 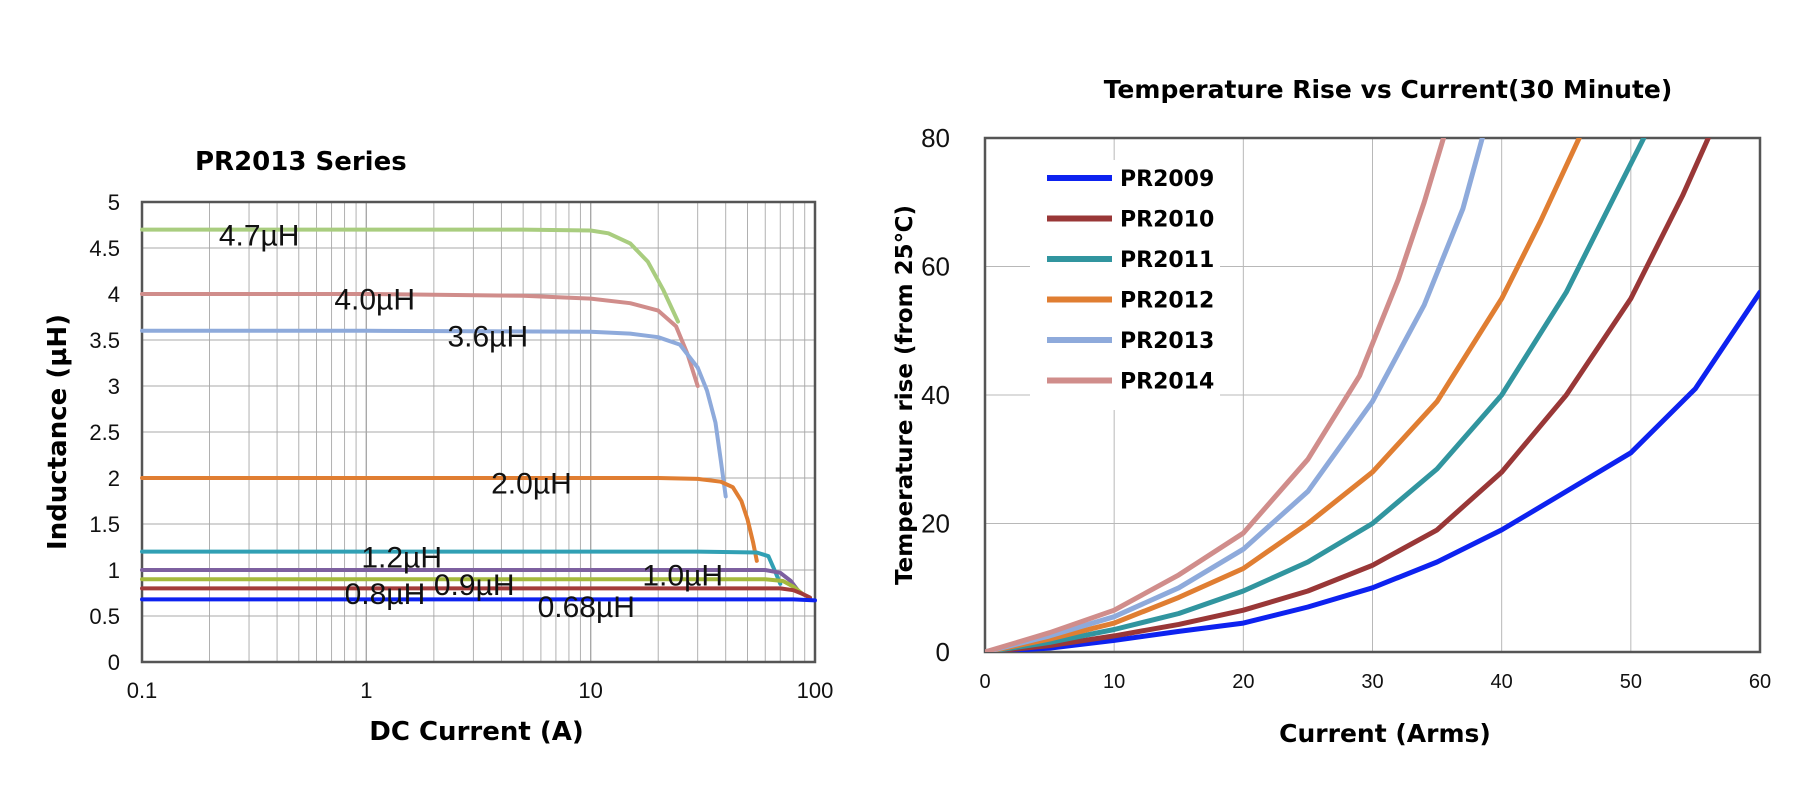 I want to click on y-tick-label: 3, so click(x=114, y=386).